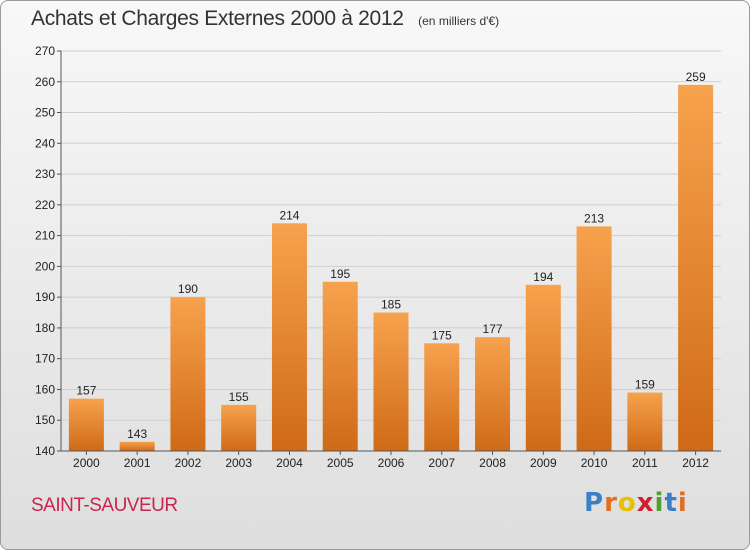  What do you see at coordinates (45, 420) in the screenshot?
I see `y-tick-label: 150` at bounding box center [45, 420].